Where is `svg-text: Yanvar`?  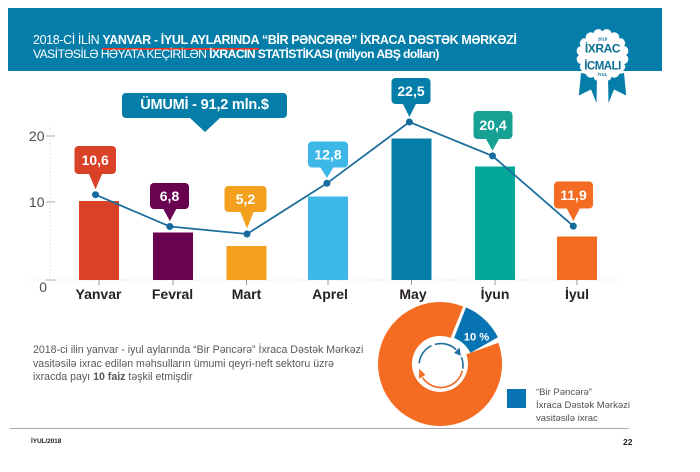
svg-text: Yanvar is located at coordinates (99, 294).